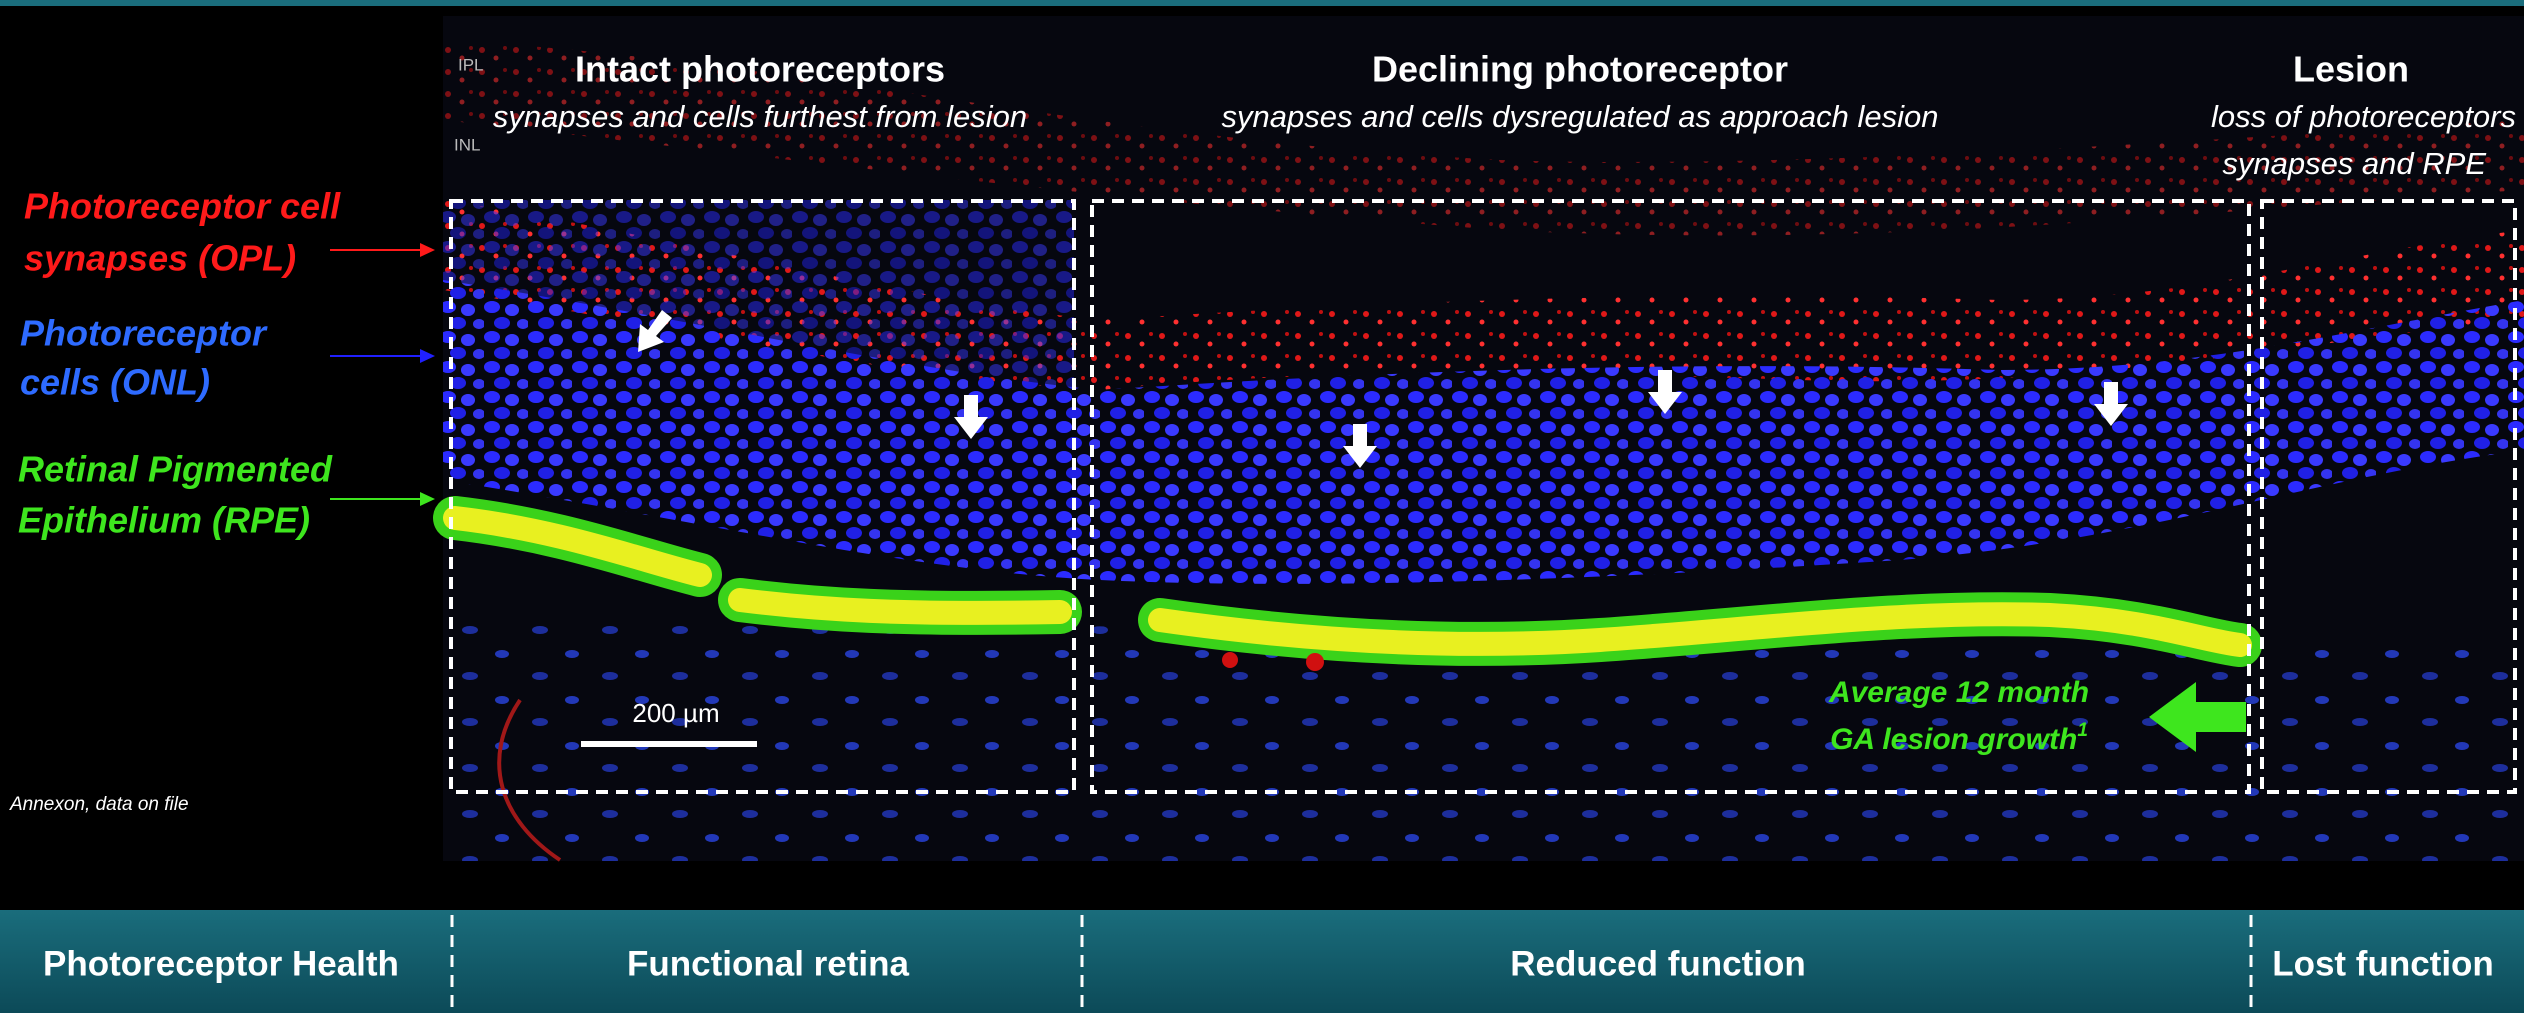 The height and width of the screenshot is (1013, 2524). Describe the element at coordinates (144, 333) in the screenshot. I see `layer-label: Photoreceptor` at that location.